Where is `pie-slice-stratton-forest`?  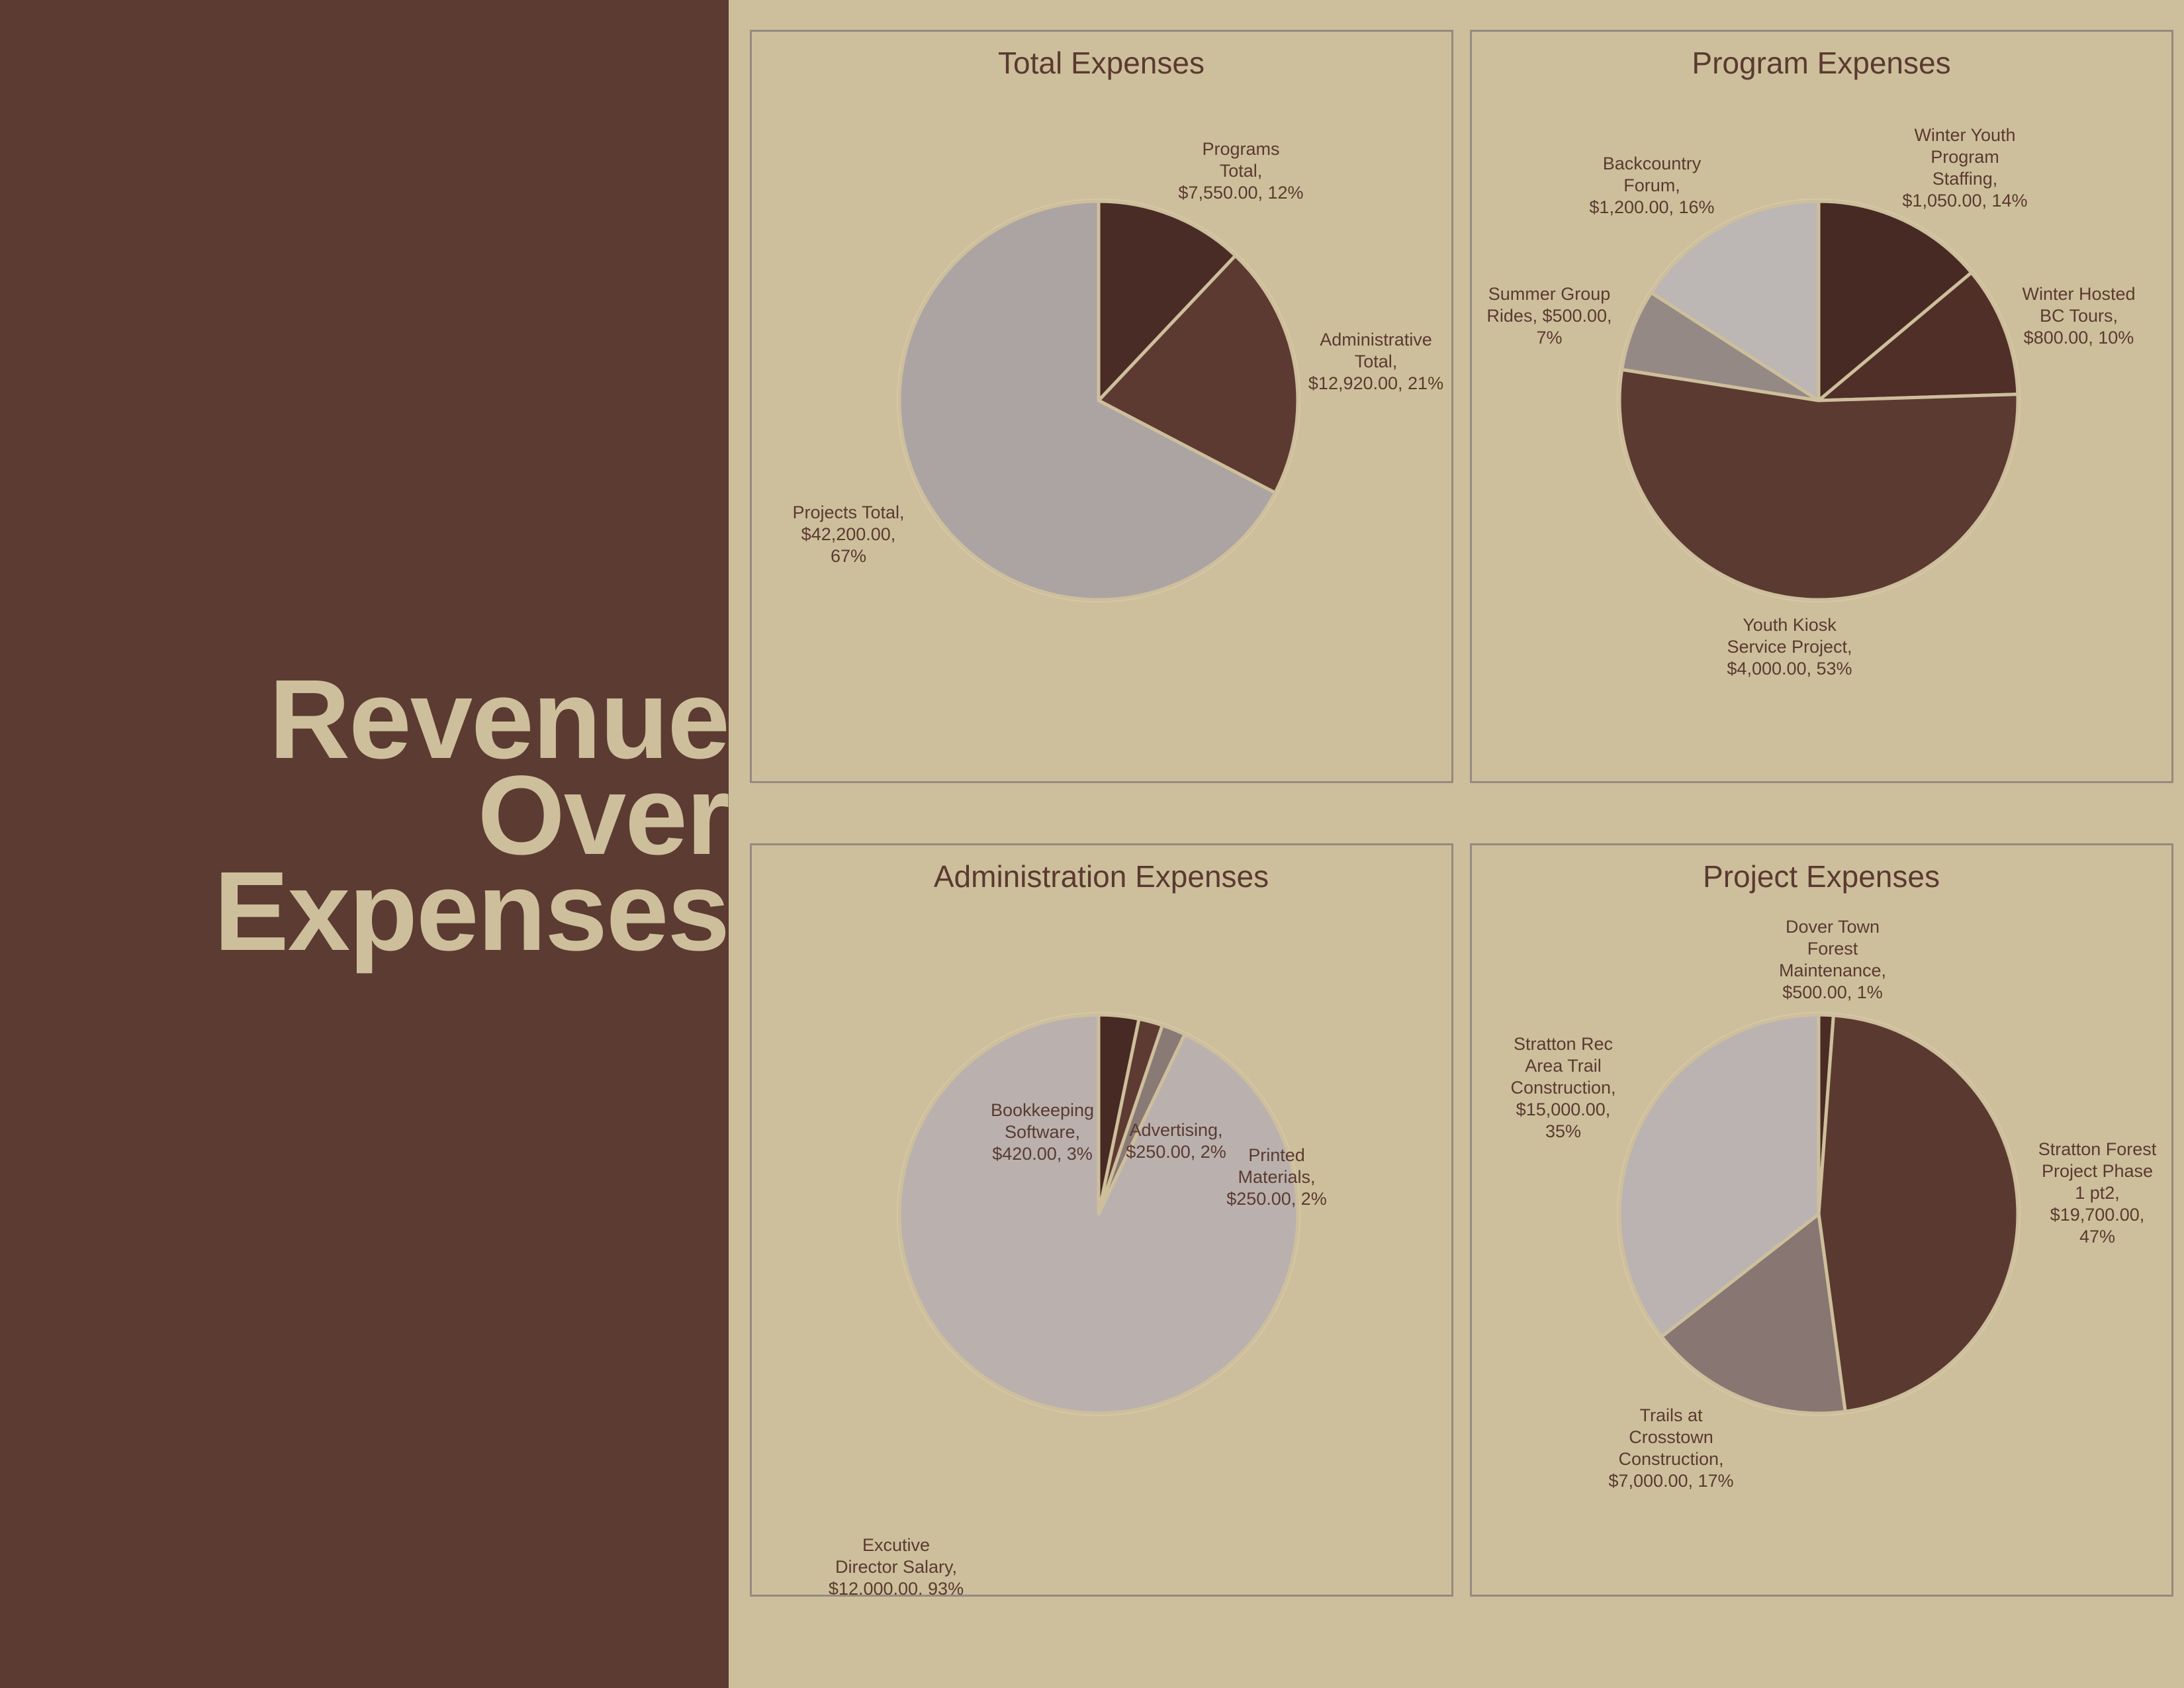
pie-slice-stratton-forest is located at coordinates (1918, 1213).